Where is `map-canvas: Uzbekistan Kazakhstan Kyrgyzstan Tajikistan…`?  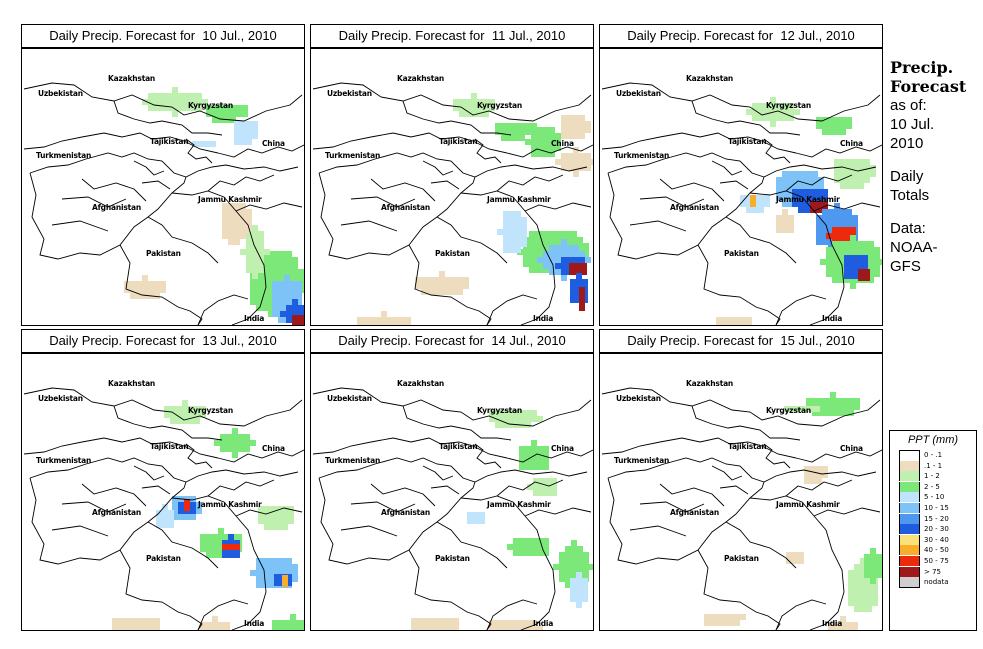 map-canvas: Uzbekistan Kazakhstan Kyrgyzstan Tajikistan… is located at coordinates (741, 199).